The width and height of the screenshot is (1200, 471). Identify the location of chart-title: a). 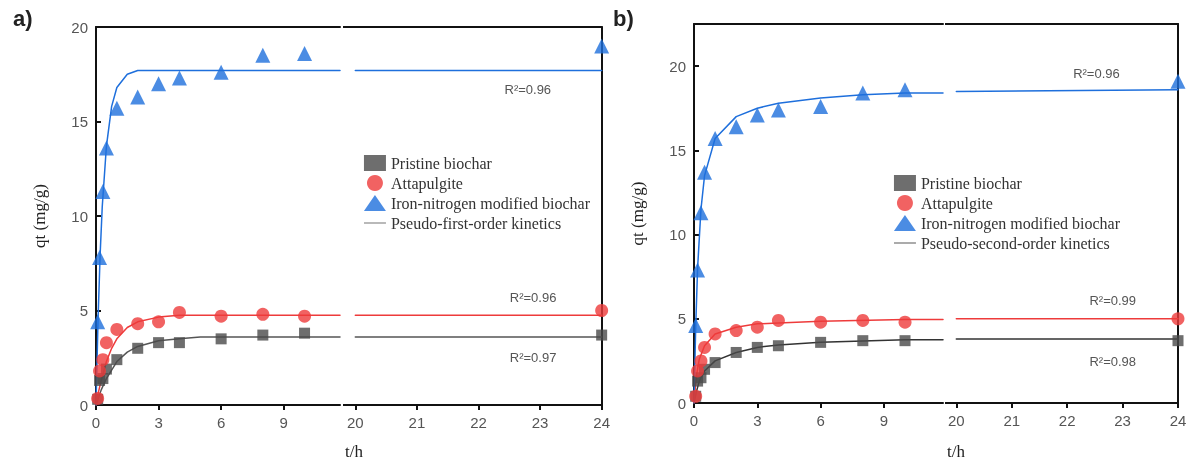
(23, 18).